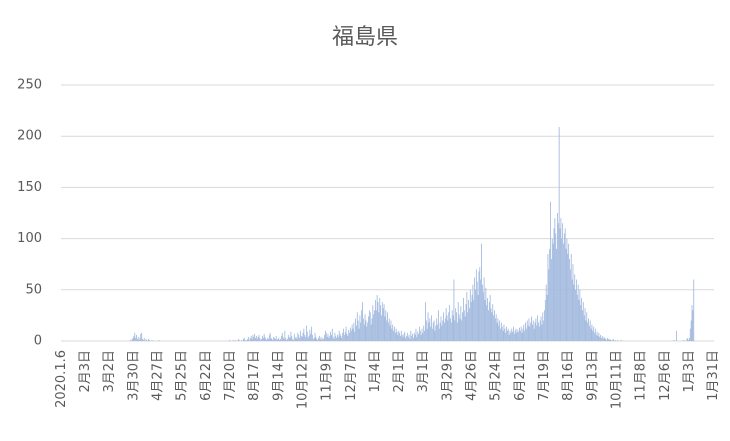 This screenshot has height=441, width=730. Describe the element at coordinates (302, 379) in the screenshot. I see `x-tick-label: 10月12日` at that location.